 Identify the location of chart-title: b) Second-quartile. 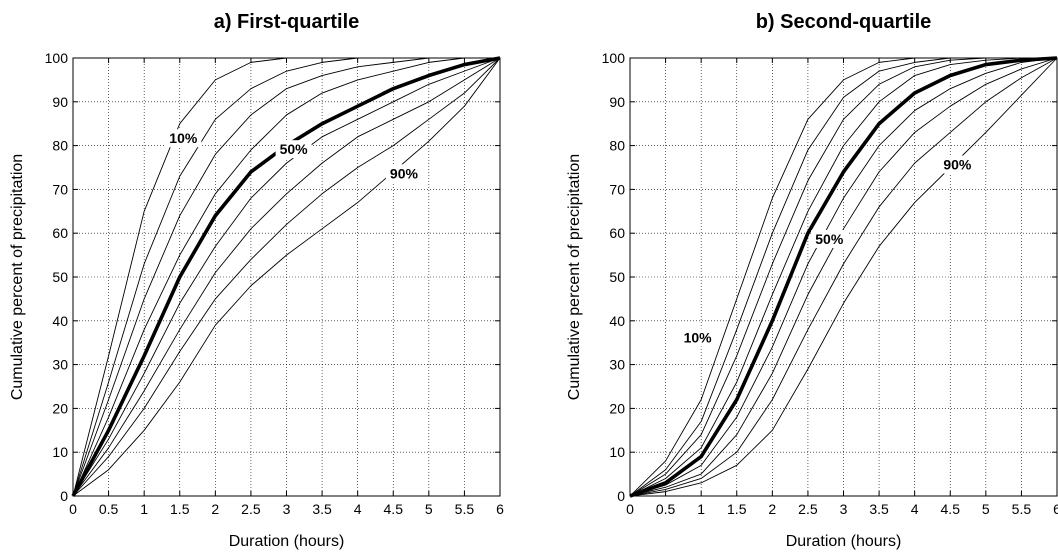
(844, 22).